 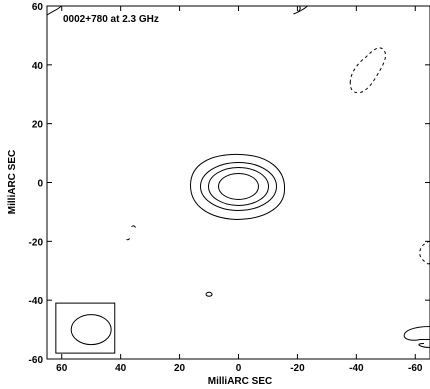 What do you see at coordinates (91, 330) in the screenshot?
I see `beam-ellipse` at bounding box center [91, 330].